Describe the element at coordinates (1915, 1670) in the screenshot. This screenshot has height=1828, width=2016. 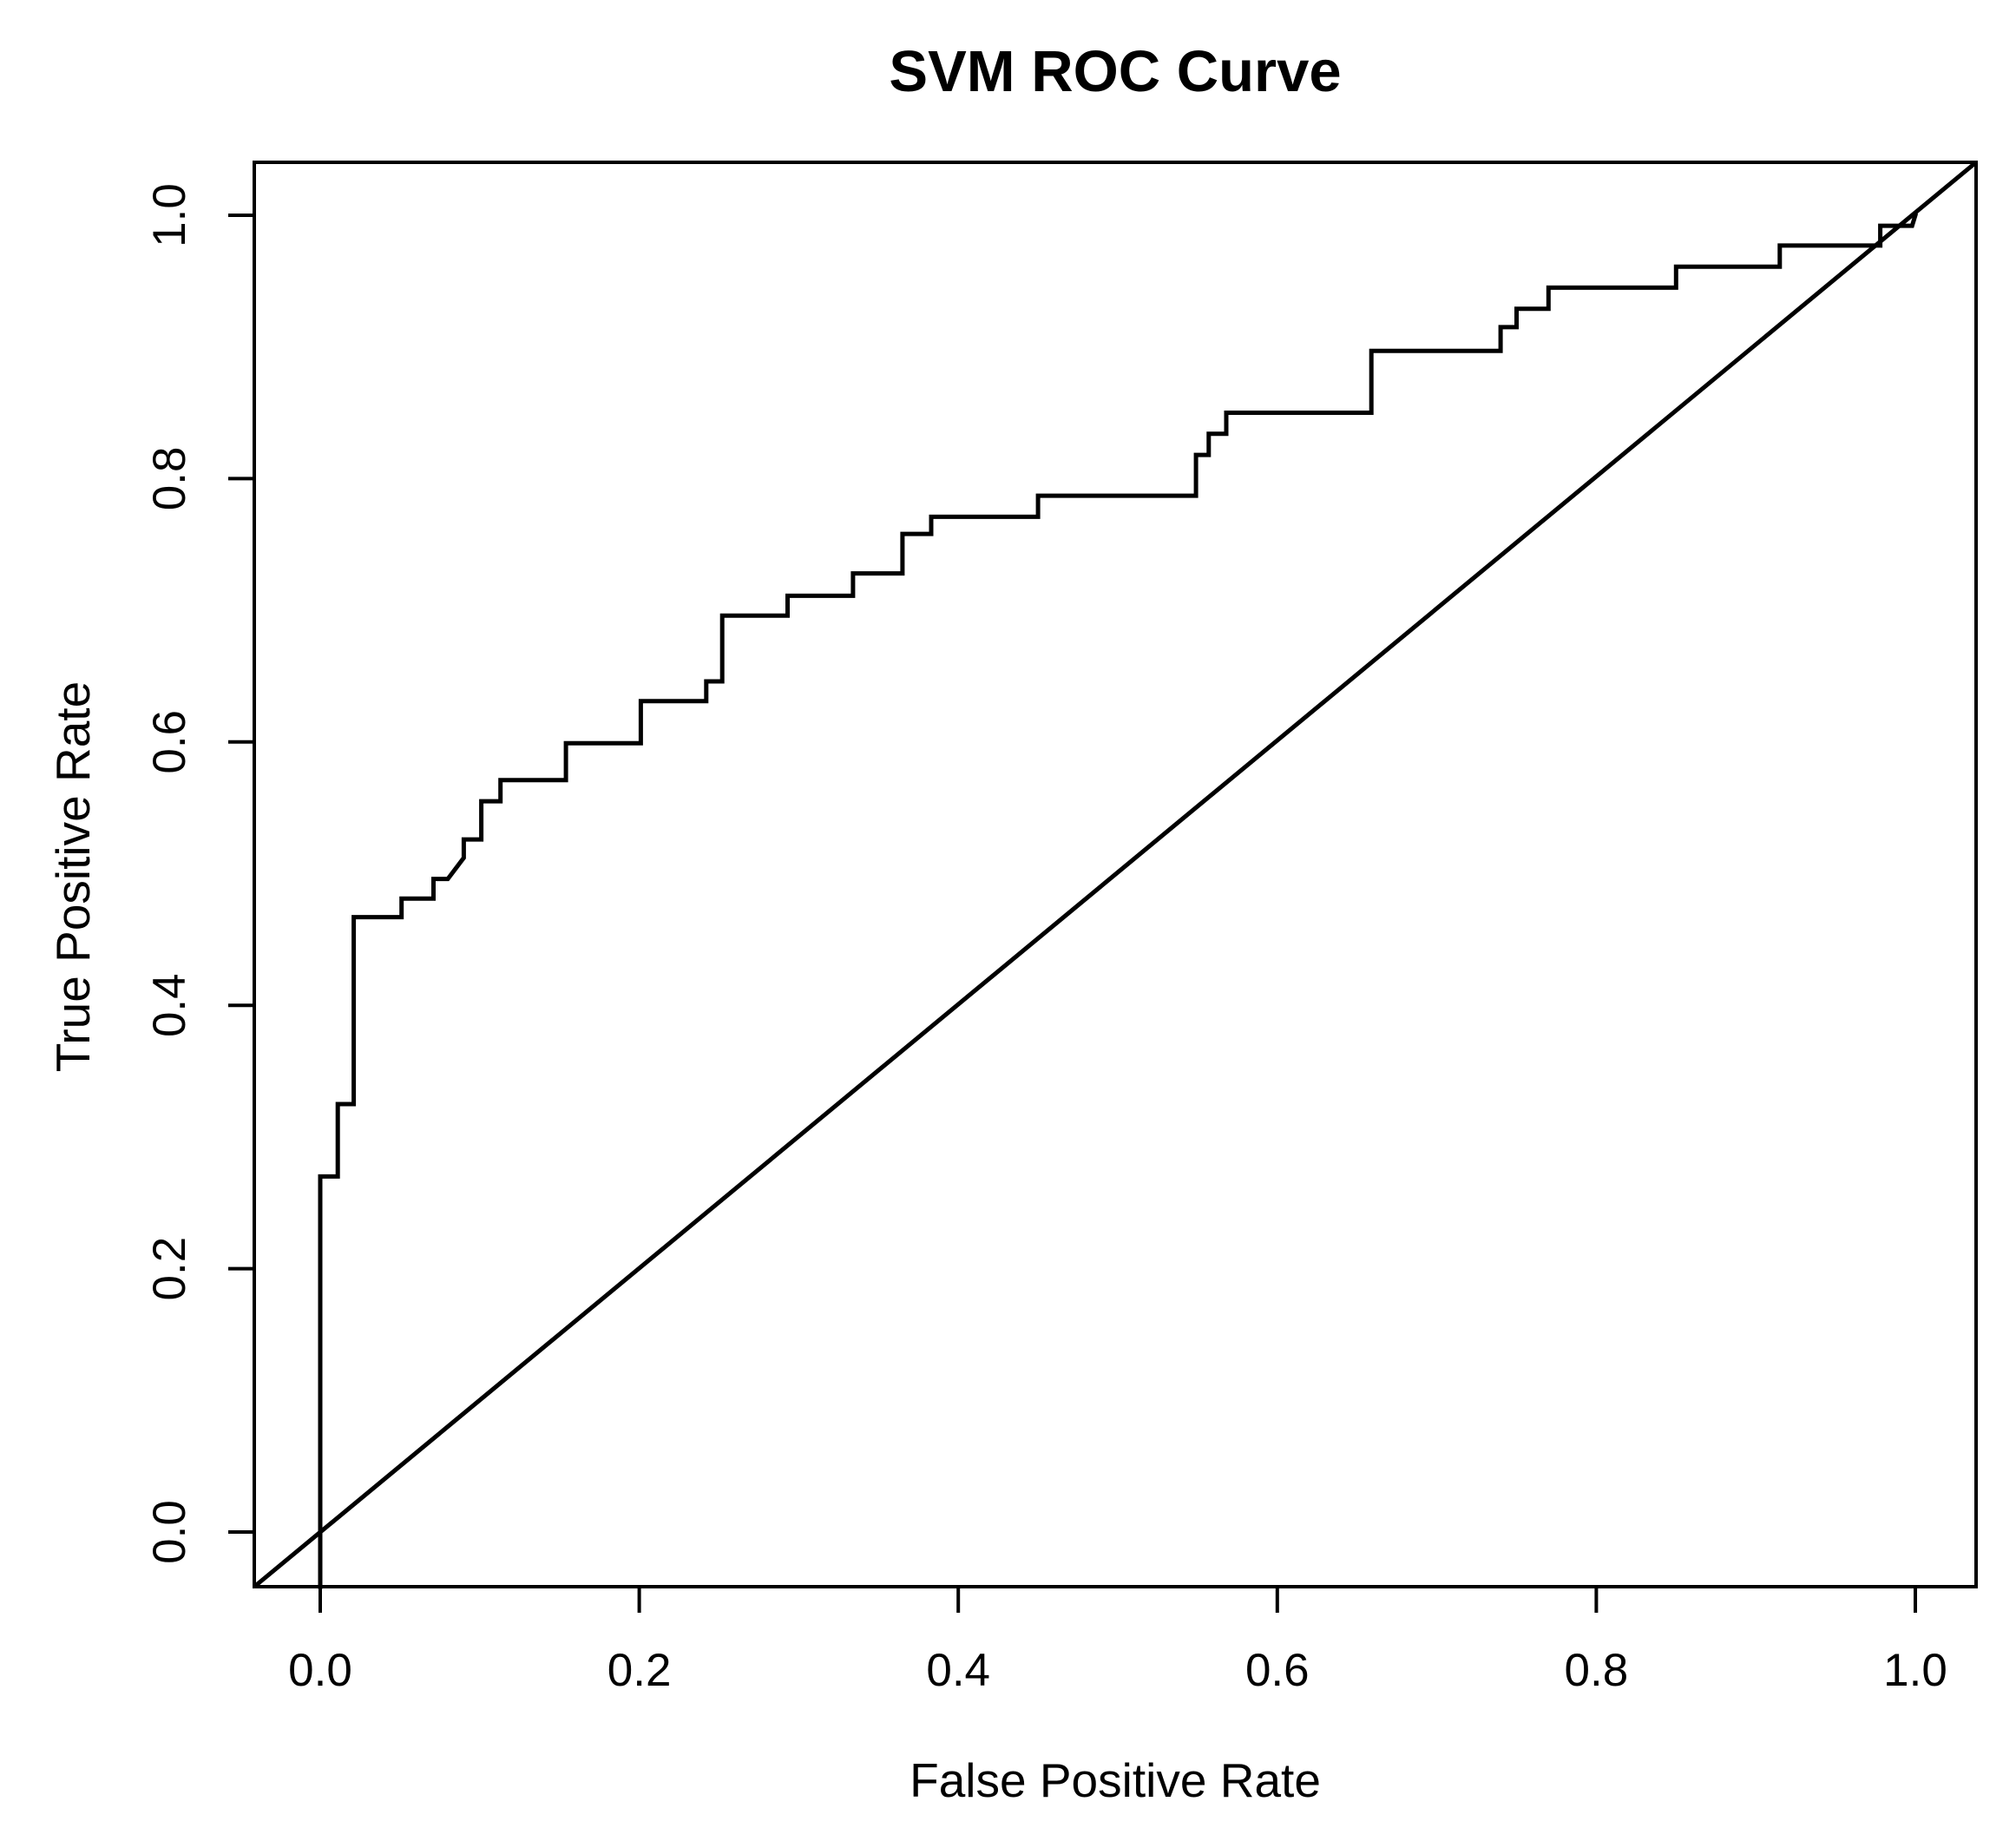
I see `x-tick-label: 1.0` at that location.